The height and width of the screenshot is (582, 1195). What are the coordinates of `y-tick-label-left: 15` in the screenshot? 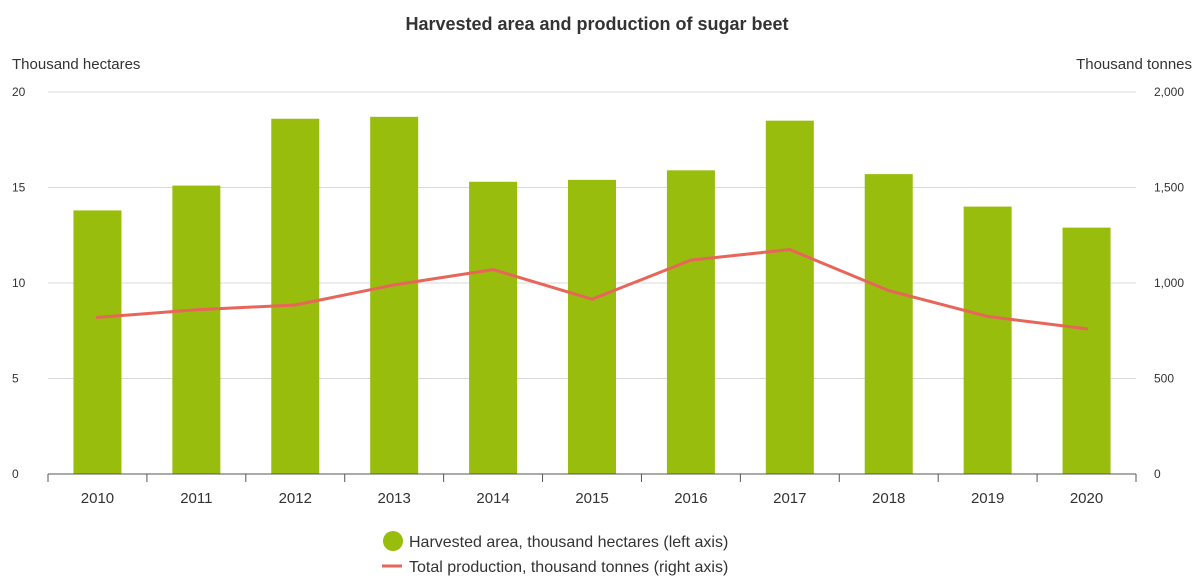 It's located at (19, 188).